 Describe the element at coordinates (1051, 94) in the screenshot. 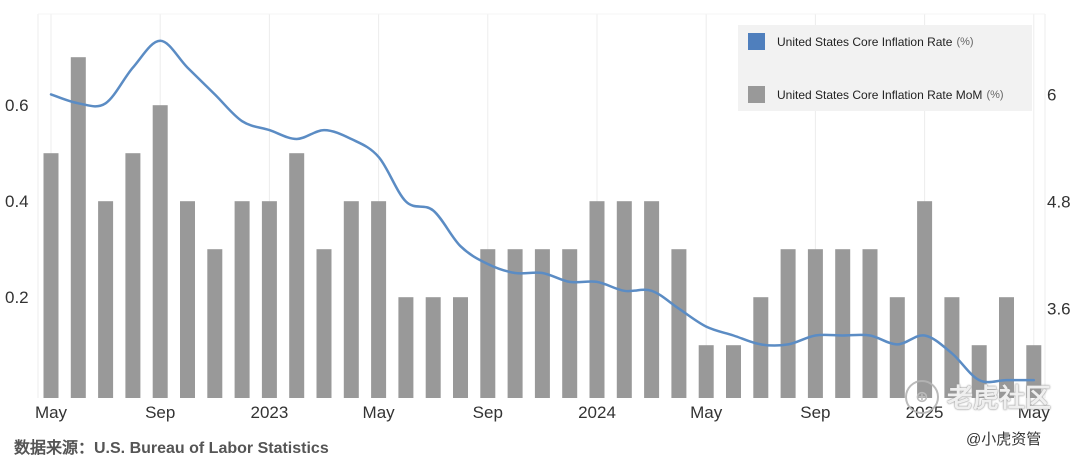

I see `y-right-tick-label: 6` at that location.